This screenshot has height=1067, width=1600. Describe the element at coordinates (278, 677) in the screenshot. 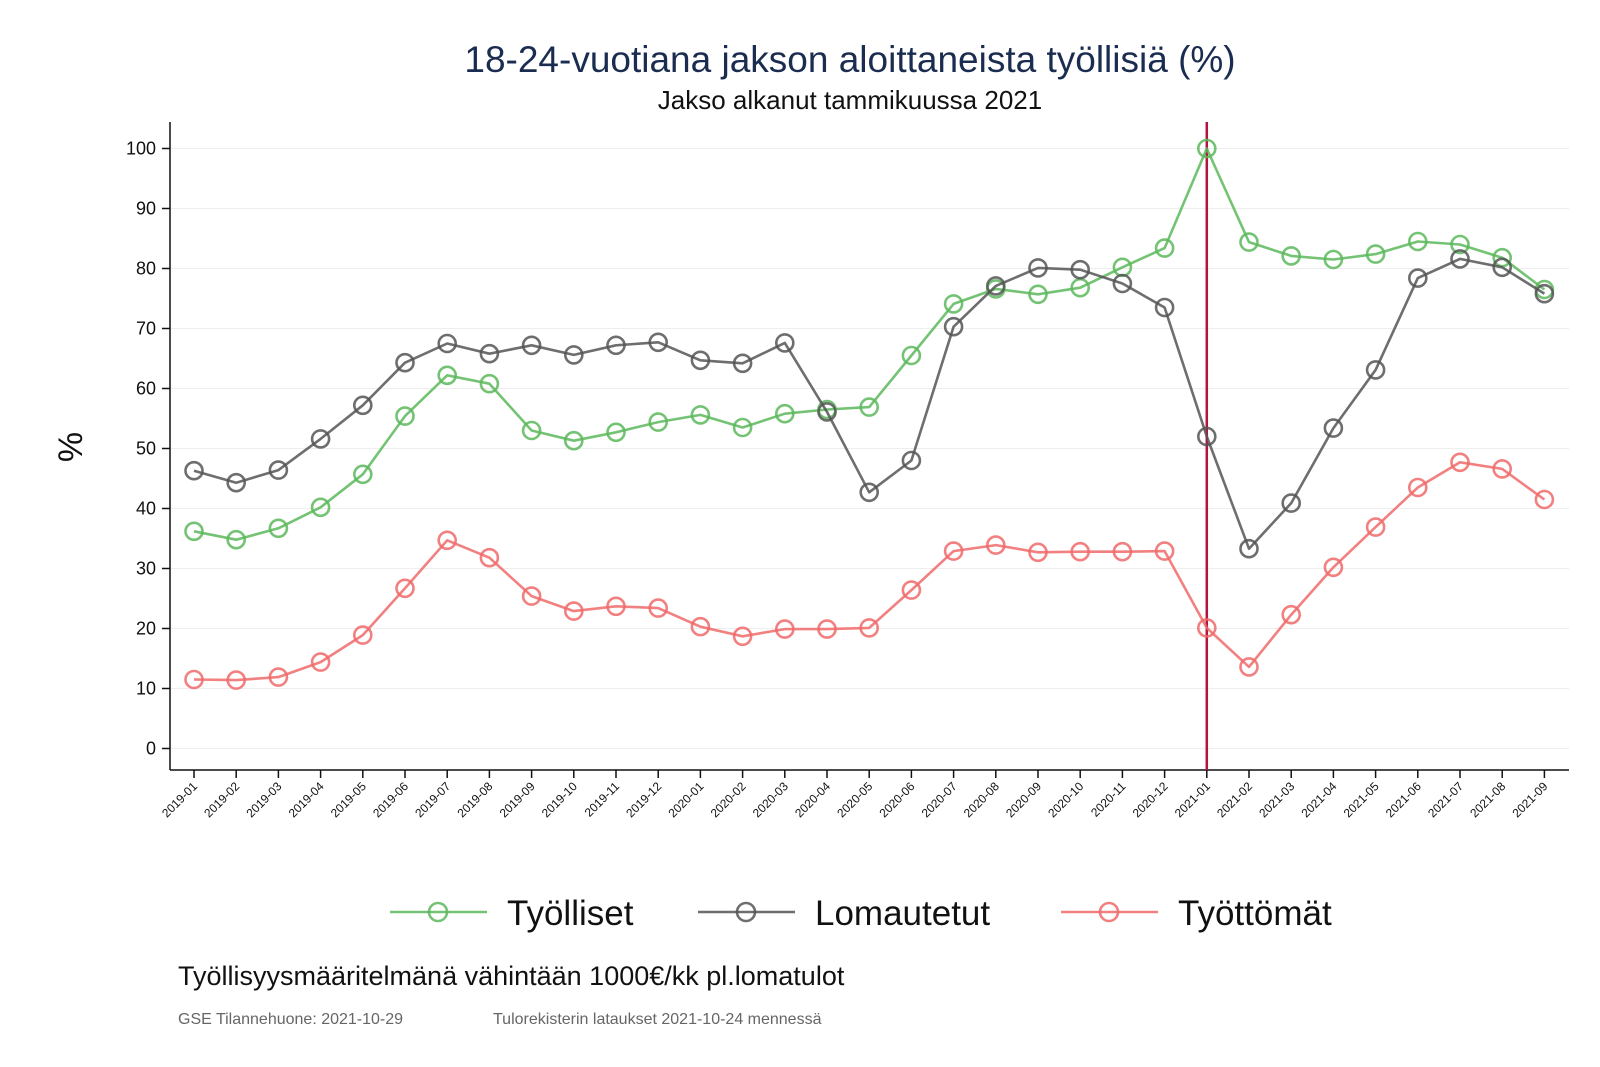

I see `data-point-Työttömät-2019-03` at that location.